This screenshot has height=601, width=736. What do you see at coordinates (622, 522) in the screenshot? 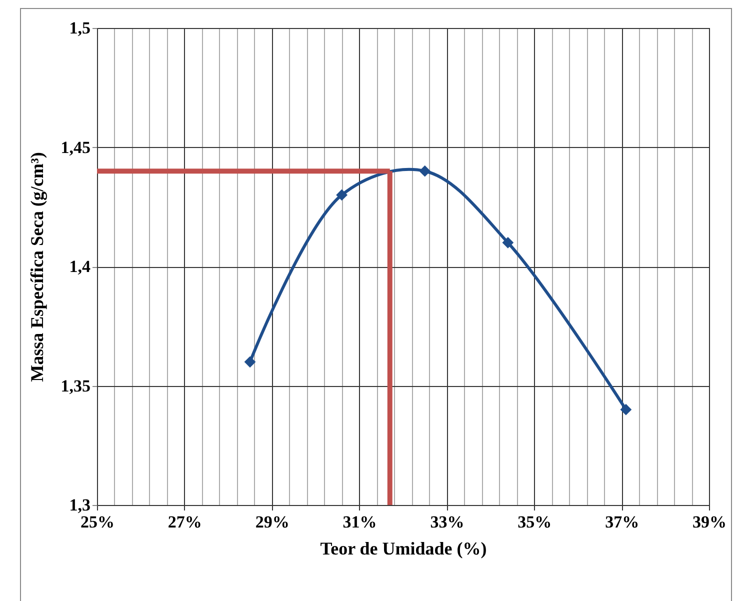
I see `x-tick-label: 37%` at bounding box center [622, 522].